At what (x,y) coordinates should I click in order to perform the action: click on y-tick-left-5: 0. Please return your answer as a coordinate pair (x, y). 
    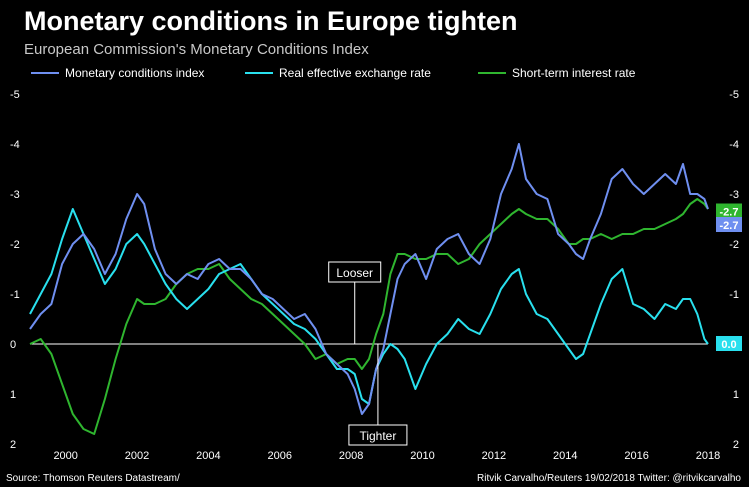
    Looking at the image, I should click on (13, 345).